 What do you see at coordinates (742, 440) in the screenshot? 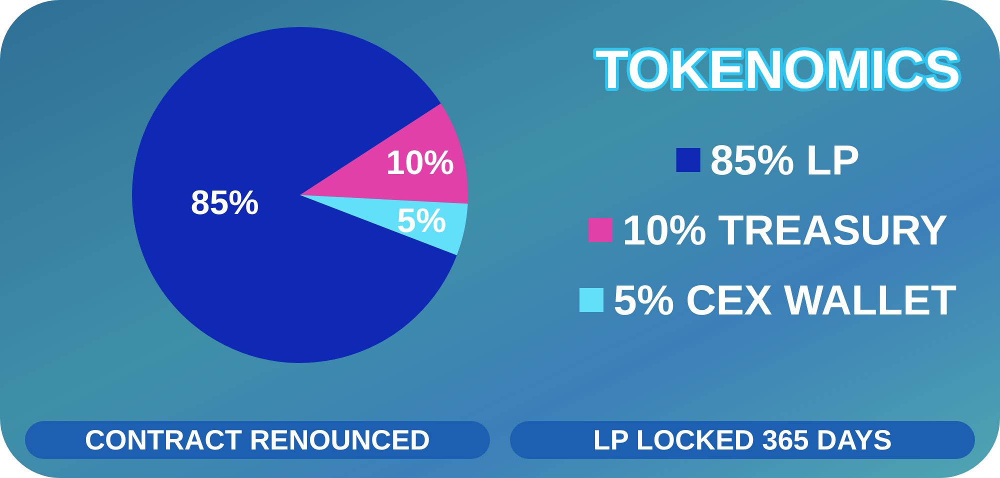
I see `text: LP LOCKED 365 DAYS` at bounding box center [742, 440].